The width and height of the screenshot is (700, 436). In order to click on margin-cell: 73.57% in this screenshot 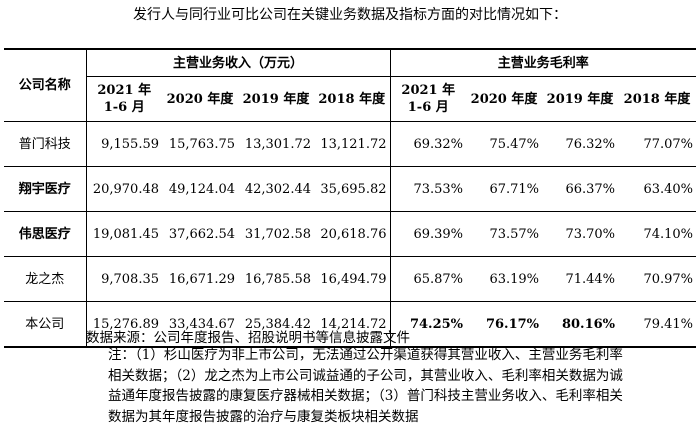, I will do `click(504, 234)`.